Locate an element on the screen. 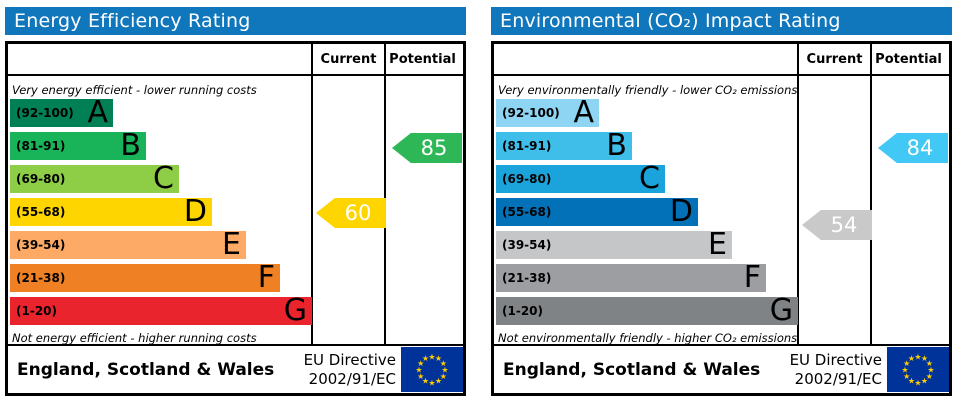 The width and height of the screenshot is (957, 404). panel-title: Energy Efficiency Rating is located at coordinates (235, 21).